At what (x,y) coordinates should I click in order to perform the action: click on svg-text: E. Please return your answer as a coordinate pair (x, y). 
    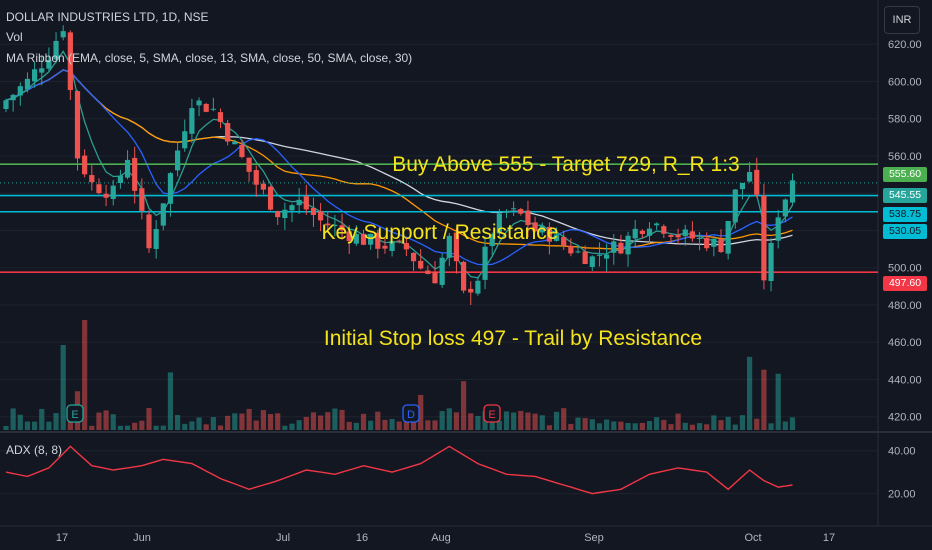
    Looking at the image, I should click on (74, 415).